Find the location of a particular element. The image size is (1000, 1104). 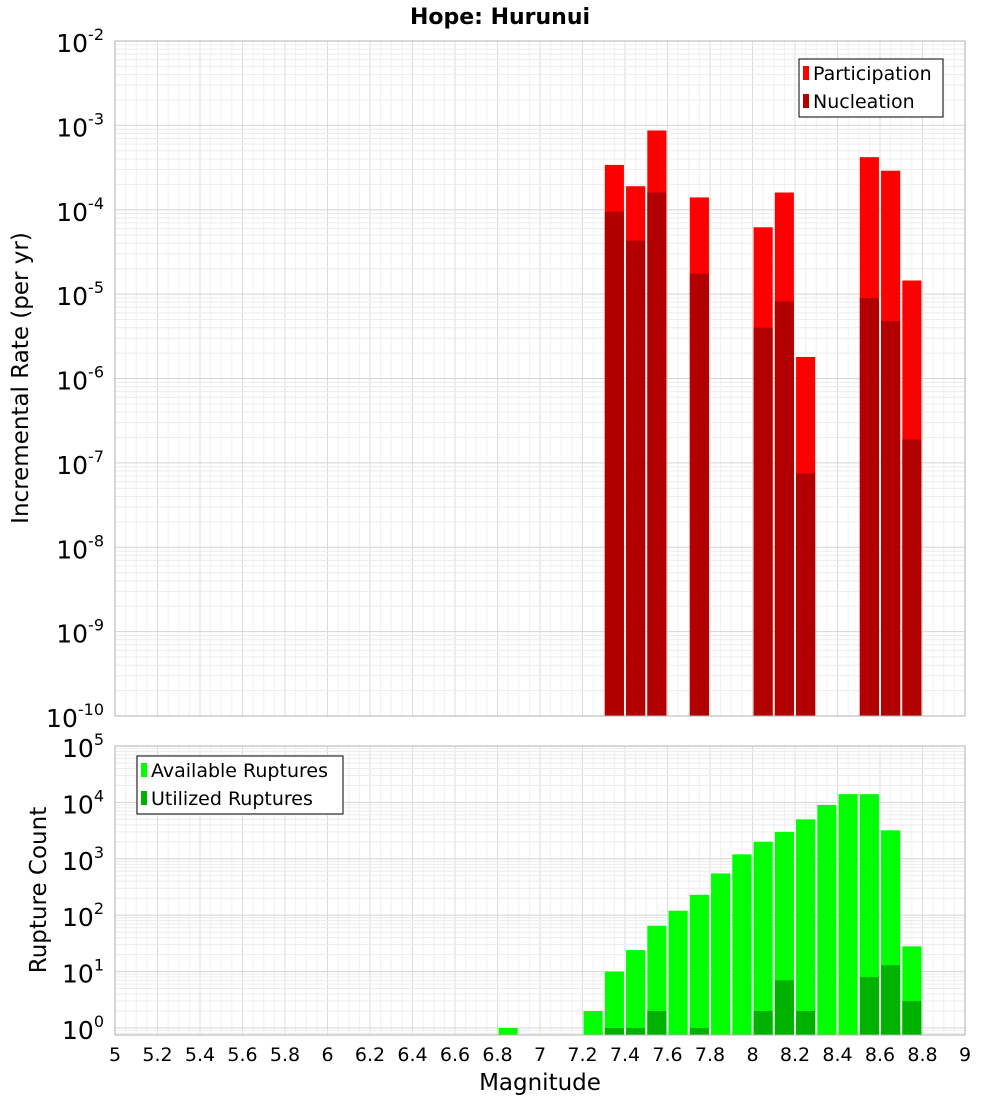

top-y-tick-label: 10⁻⁹ is located at coordinates (80, 632).